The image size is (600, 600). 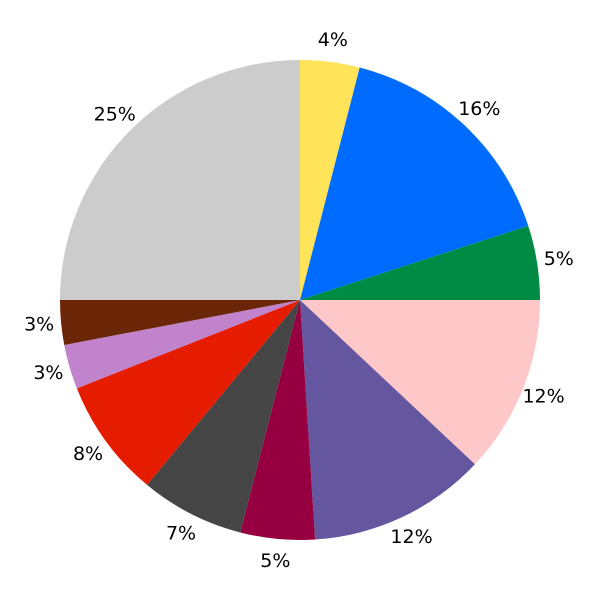 I want to click on slice-label: 16%, so click(x=479, y=109).